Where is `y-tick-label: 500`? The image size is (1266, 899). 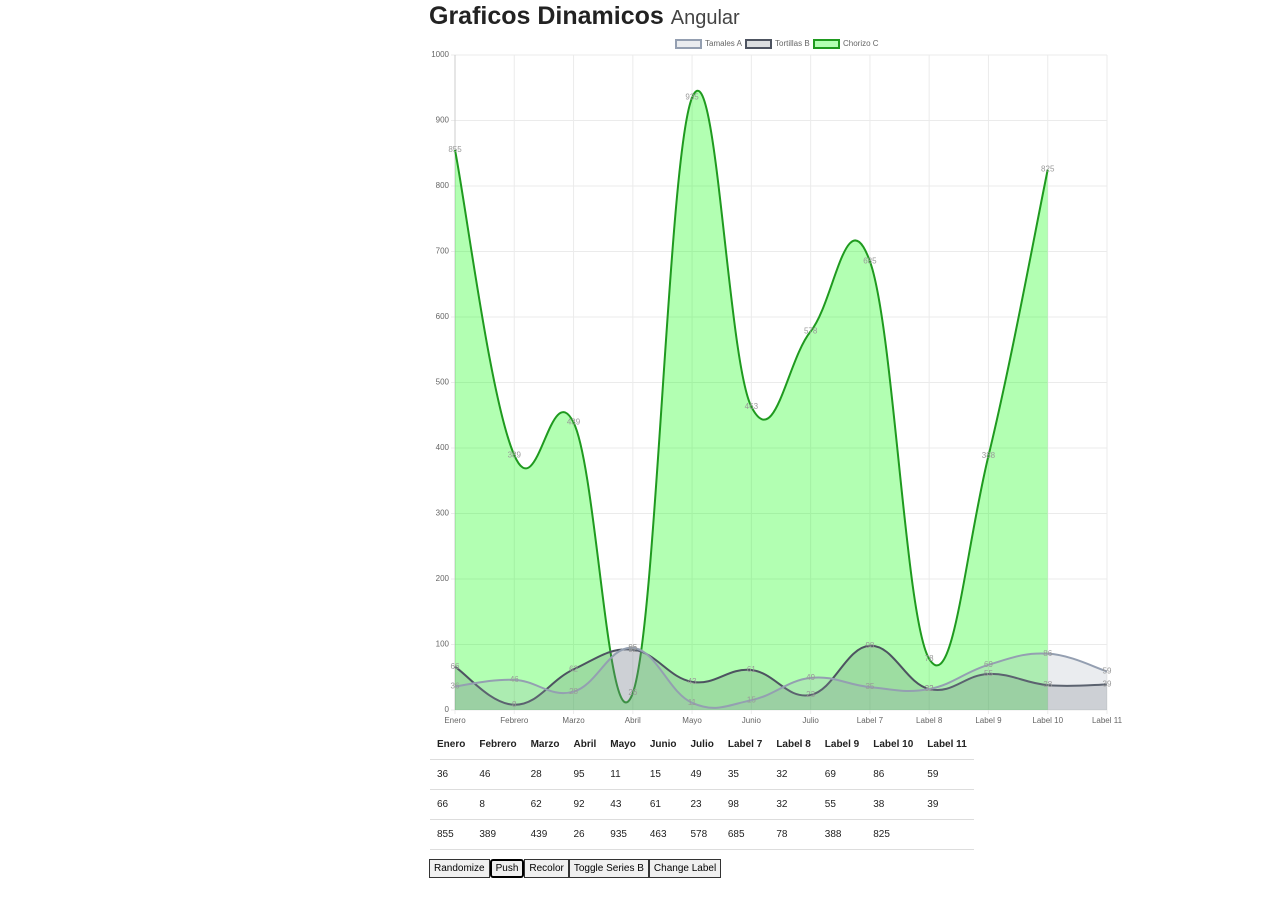
y-tick-label: 500 is located at coordinates (443, 382).